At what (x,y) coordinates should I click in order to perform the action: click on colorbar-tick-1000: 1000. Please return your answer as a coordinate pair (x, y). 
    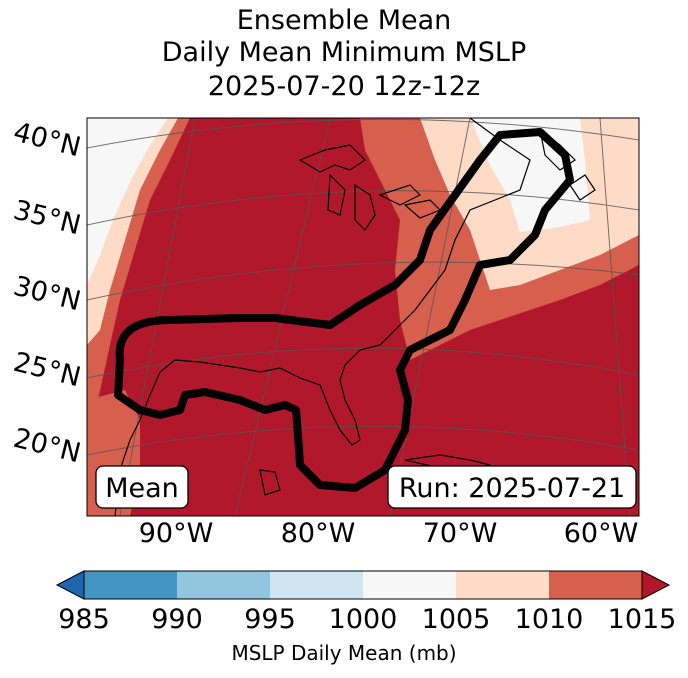
    Looking at the image, I should click on (363, 619).